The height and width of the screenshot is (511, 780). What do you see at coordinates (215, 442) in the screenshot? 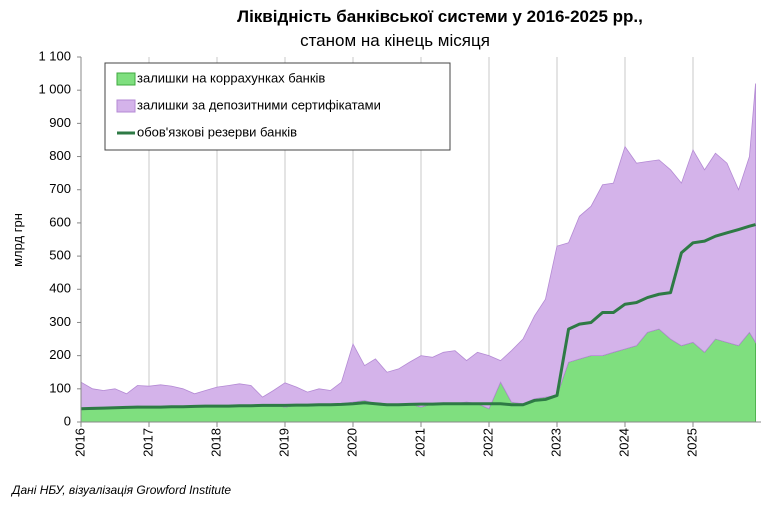
I see `x-tick-label: 2018` at bounding box center [215, 442].